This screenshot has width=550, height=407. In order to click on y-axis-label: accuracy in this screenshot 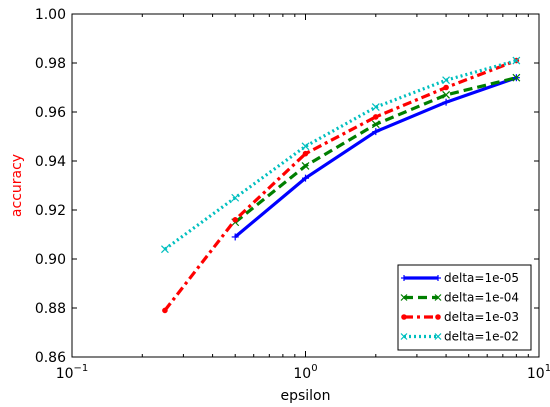, I will do `click(17, 185)`.